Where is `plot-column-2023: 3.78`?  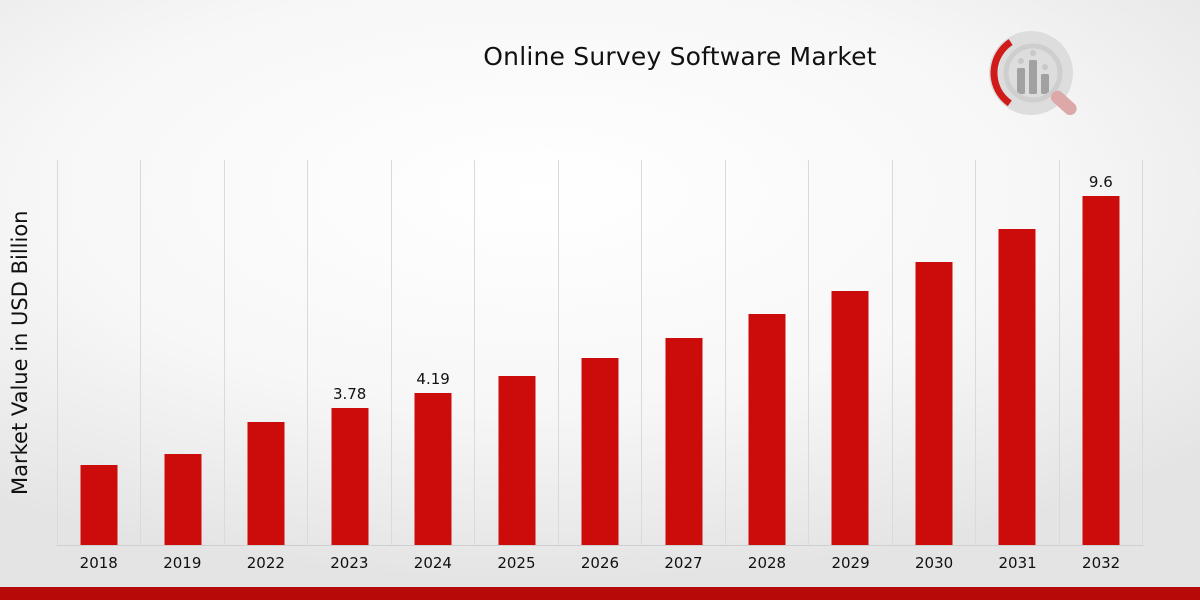
plot-column-2023: 3.78 is located at coordinates (348, 352).